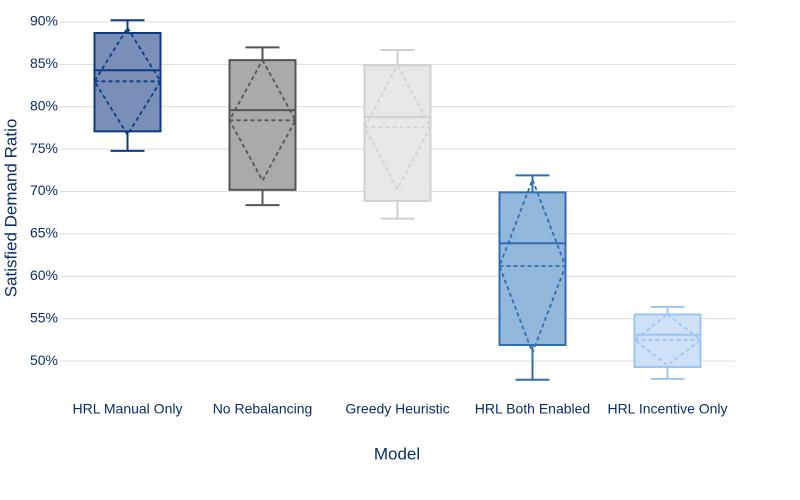 The height and width of the screenshot is (500, 800). I want to click on y-tick-label: 80%, so click(44, 105).